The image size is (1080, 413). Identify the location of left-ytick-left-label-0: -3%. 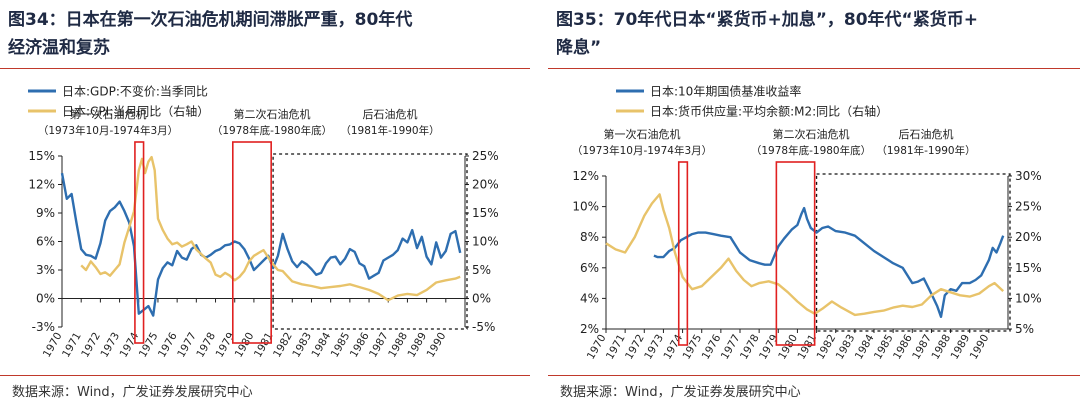
(43, 327).